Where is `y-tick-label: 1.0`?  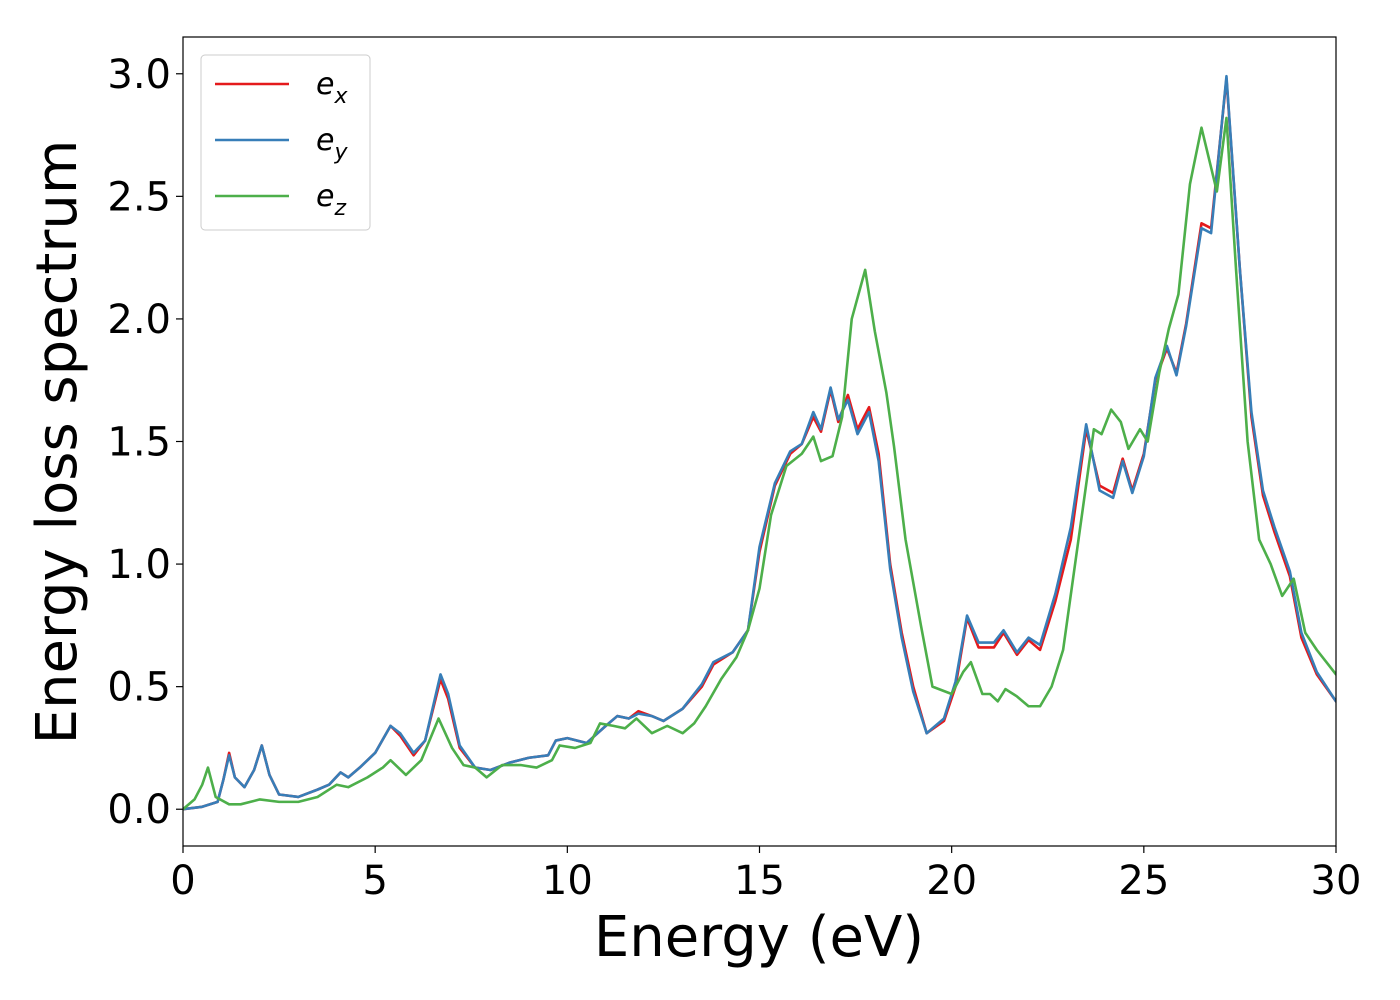 y-tick-label: 1.0 is located at coordinates (139, 565).